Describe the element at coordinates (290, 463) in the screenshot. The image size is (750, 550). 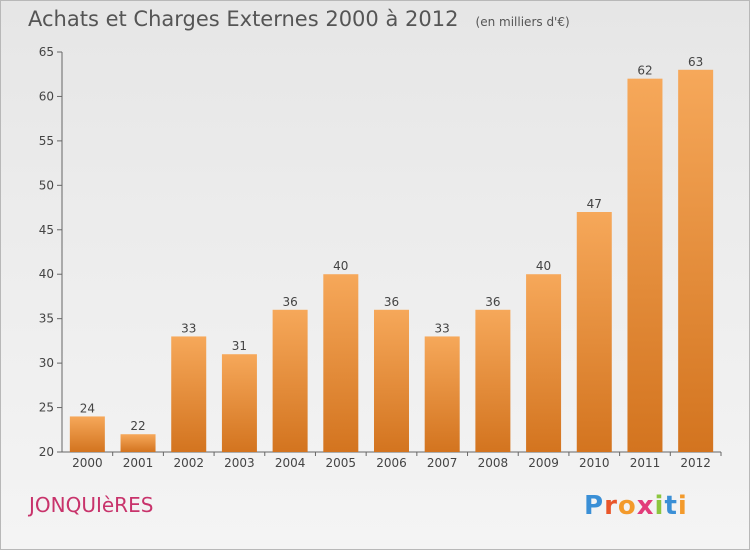
I see `x-tick-label: 2004` at that location.